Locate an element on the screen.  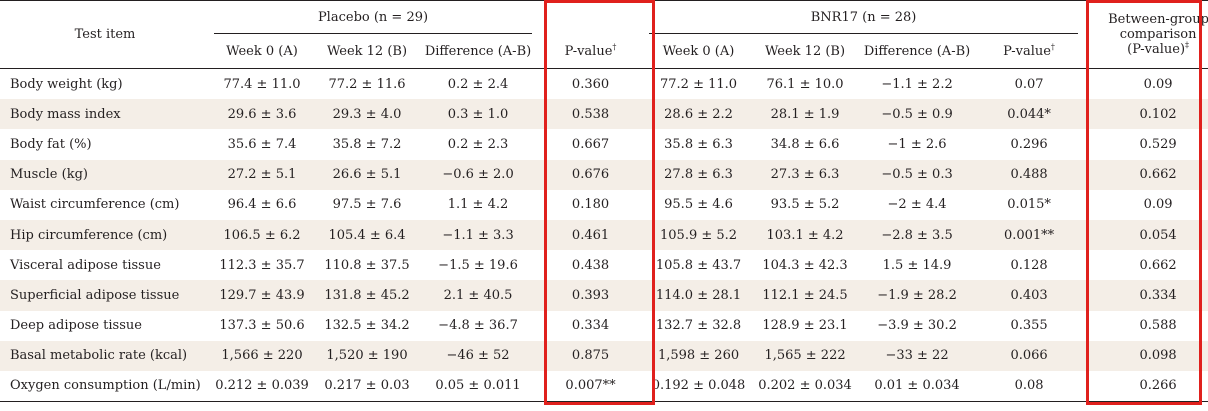
placebo-week12-cell: 110.8 ± 37.5 is located at coordinates (367, 265).